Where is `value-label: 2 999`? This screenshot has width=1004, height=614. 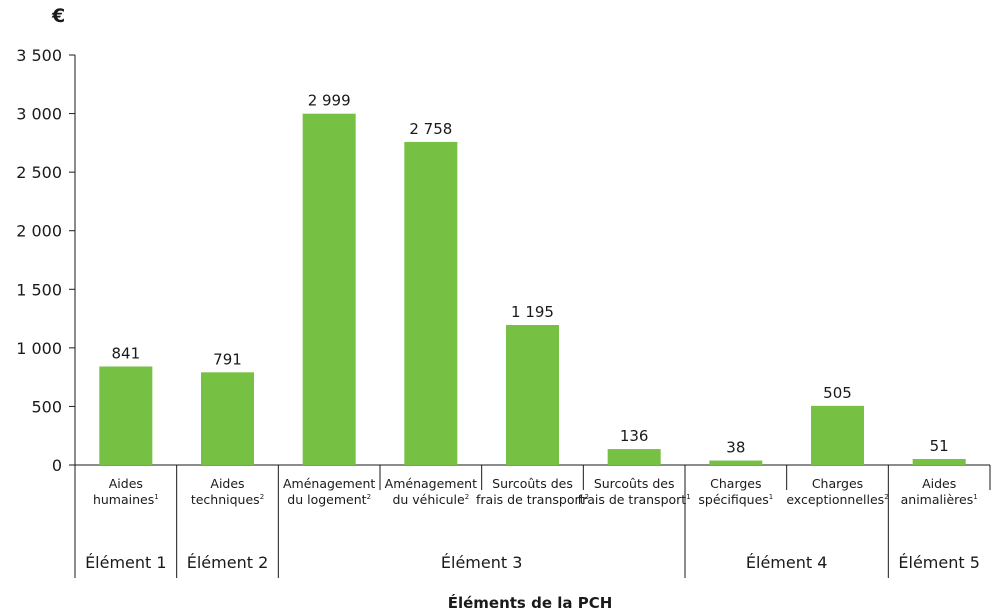
value-label: 2 999 is located at coordinates (329, 101).